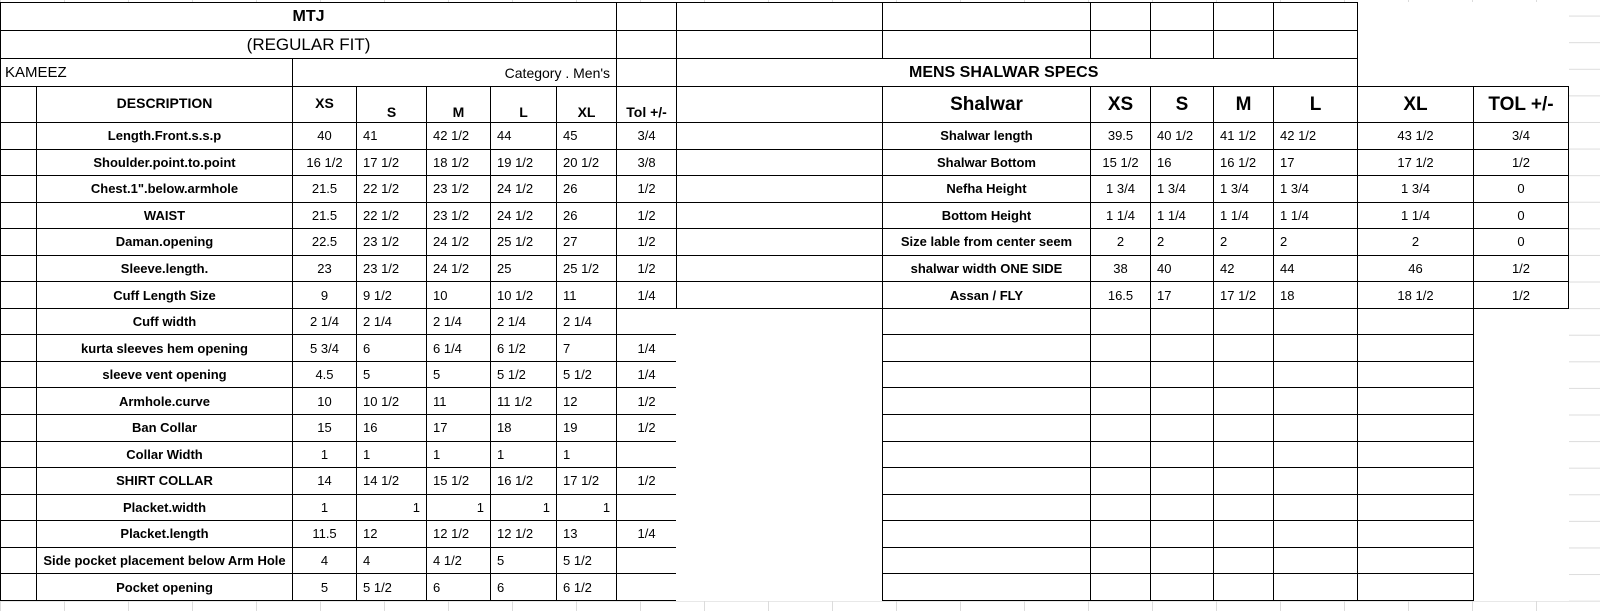 The height and width of the screenshot is (611, 1600). Describe the element at coordinates (586, 401) in the screenshot. I see `value-xl: 12` at that location.